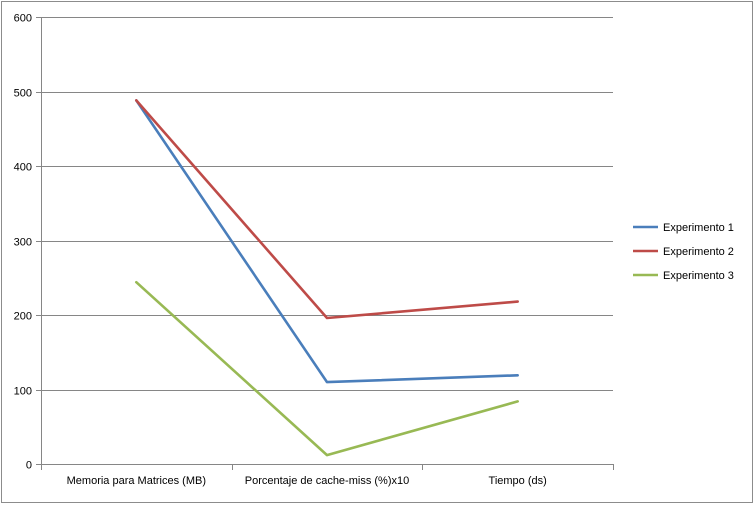  What do you see at coordinates (29, 466) in the screenshot?
I see `y-tick-label: 0` at bounding box center [29, 466].